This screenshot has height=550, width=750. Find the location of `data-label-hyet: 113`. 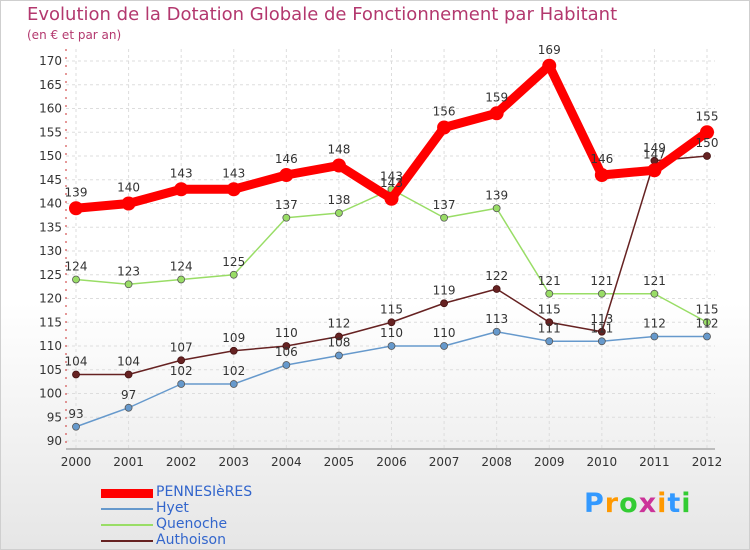

data-label-hyet: 113 is located at coordinates (496, 319).